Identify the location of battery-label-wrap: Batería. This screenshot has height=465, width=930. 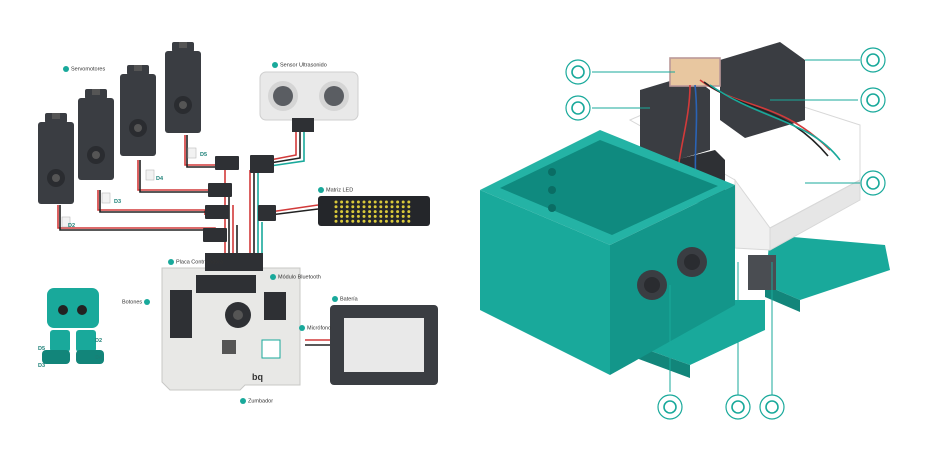
(345, 299).